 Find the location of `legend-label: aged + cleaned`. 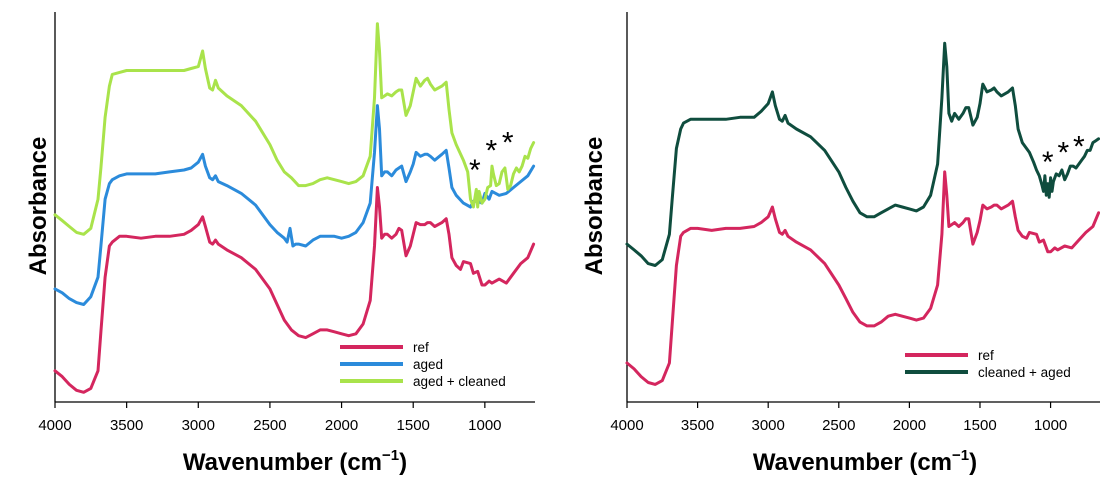

legend-label: aged + cleaned is located at coordinates (459, 381).